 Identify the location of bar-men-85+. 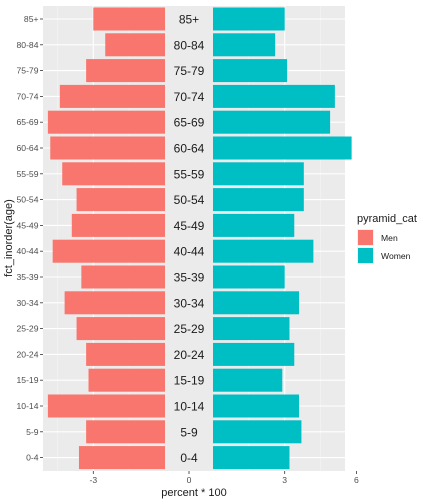
(129, 19).